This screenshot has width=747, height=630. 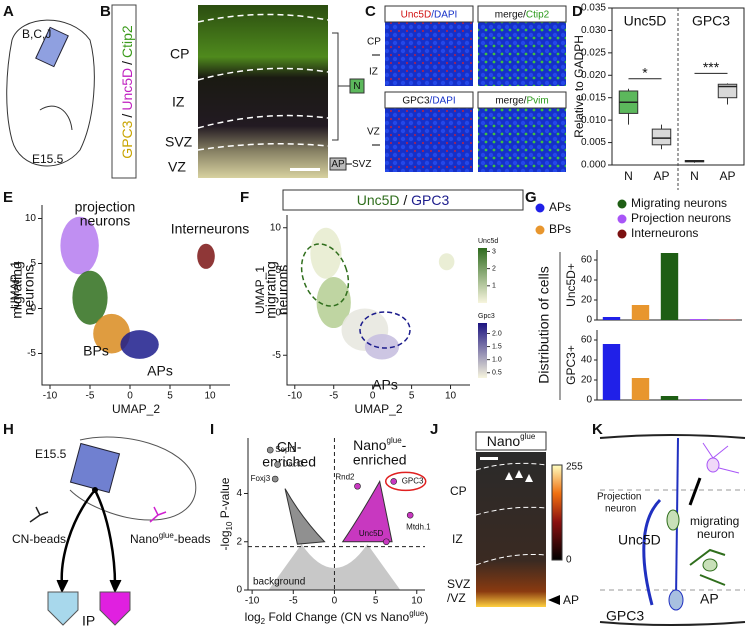 I want to click on group-label: Nanoglue-, so click(x=380, y=444).